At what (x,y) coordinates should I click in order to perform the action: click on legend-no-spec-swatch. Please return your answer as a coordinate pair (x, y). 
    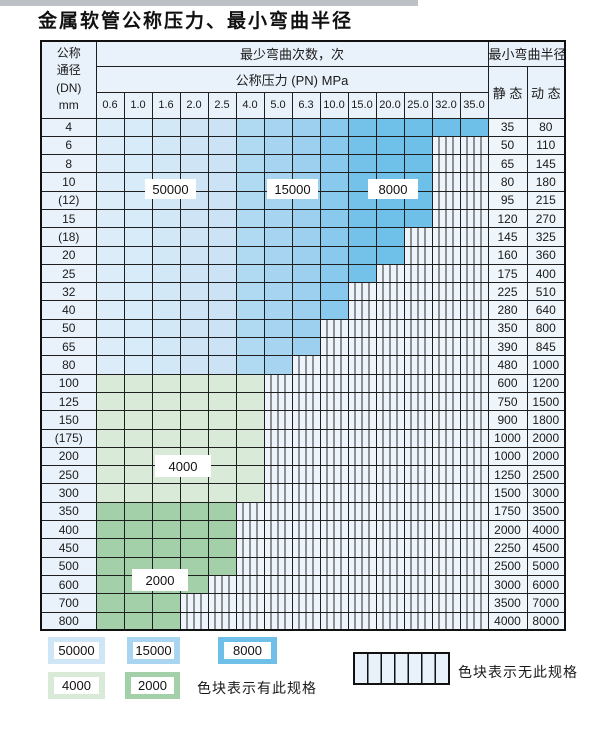
    Looking at the image, I should click on (401, 668).